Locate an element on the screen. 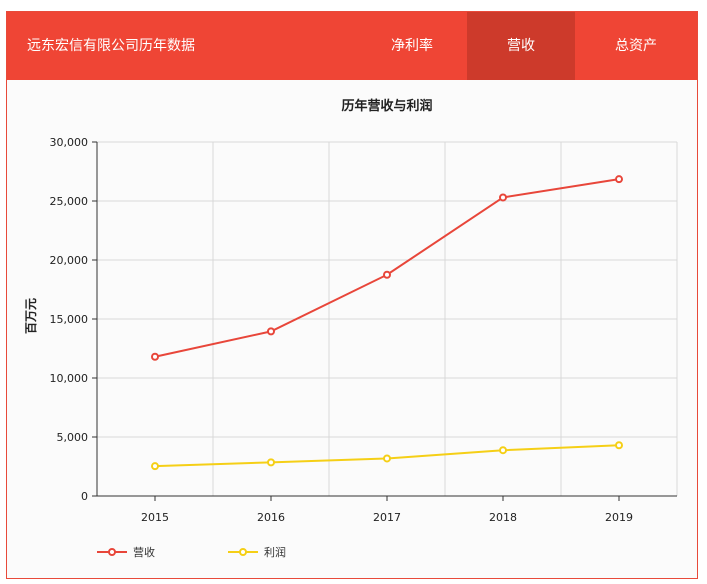 This screenshot has width=707, height=584. y-tick-label: 15,000 is located at coordinates (69, 319).